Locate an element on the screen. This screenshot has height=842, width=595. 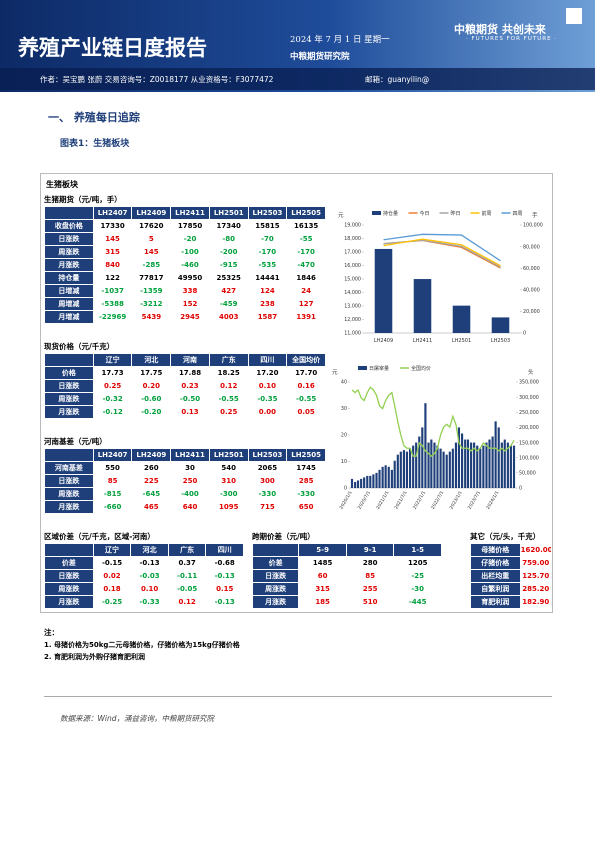
cell: -70 is located at coordinates (267, 239).